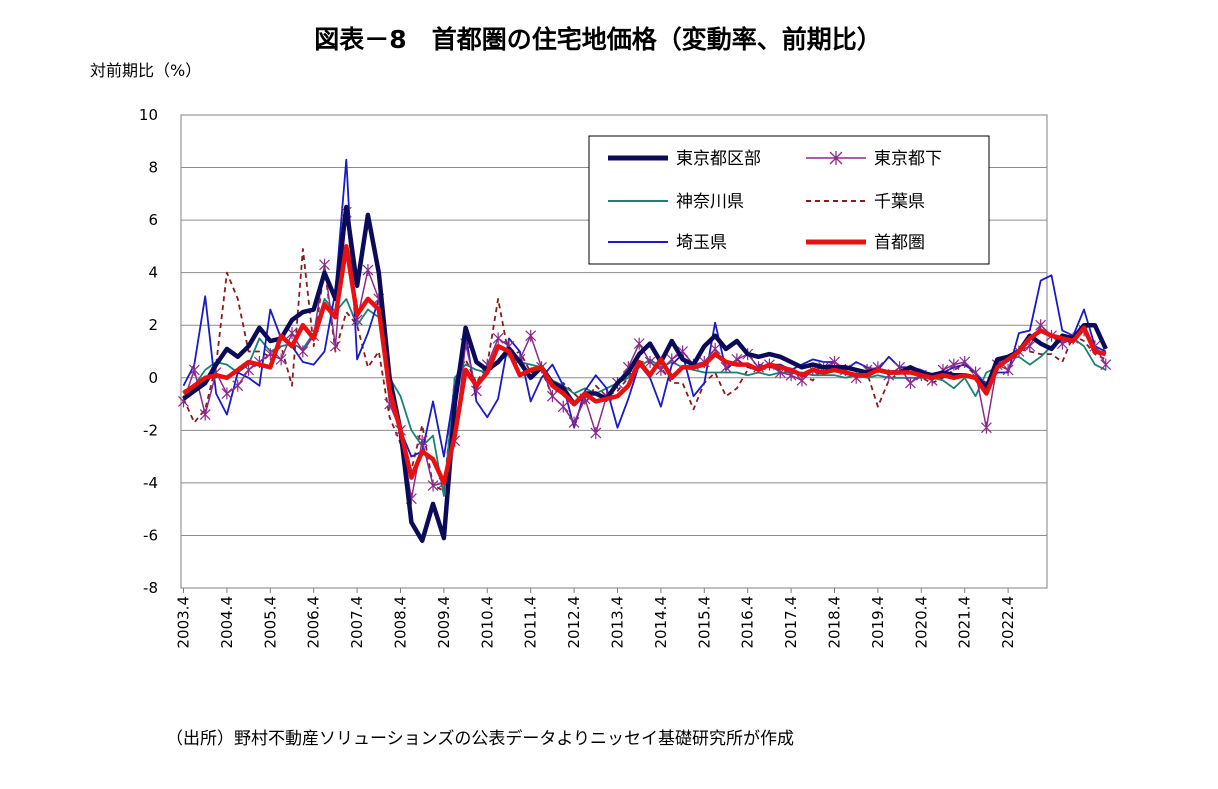 The width and height of the screenshot is (1218, 789). Describe the element at coordinates (597, 39) in the screenshot. I see `chart-title: 図表－8 首都圏の住宅地価格（変動率、前期比）` at that location.